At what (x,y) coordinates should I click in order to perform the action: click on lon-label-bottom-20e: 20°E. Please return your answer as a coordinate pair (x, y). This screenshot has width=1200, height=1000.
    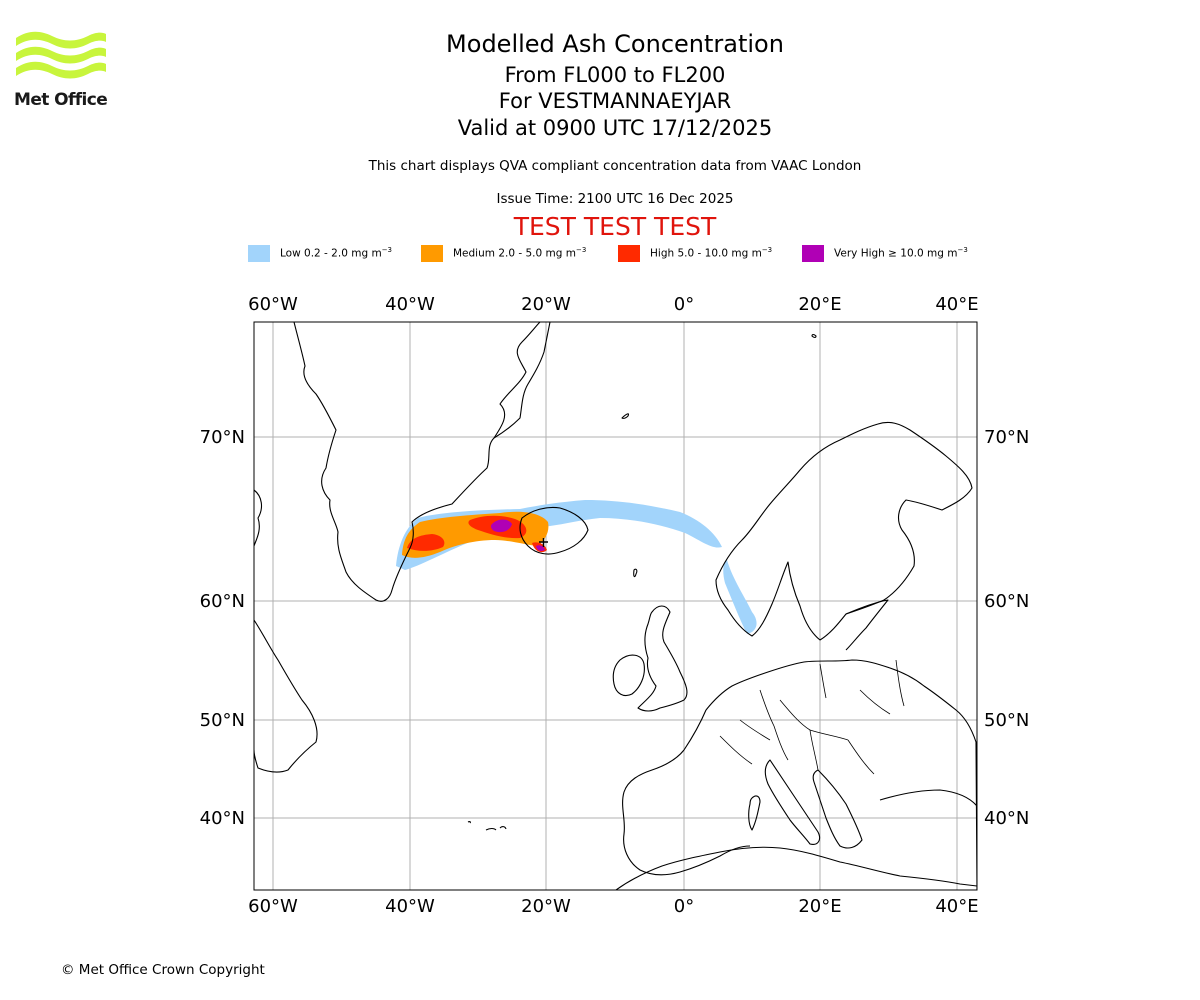
    Looking at the image, I should click on (819, 906).